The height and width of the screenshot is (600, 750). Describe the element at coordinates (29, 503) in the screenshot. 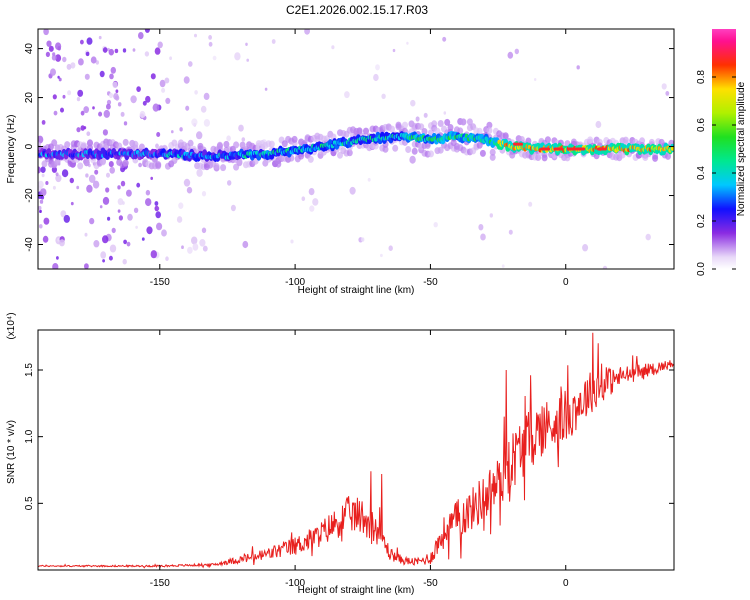

I see `y-tick-label: 0.5` at that location.